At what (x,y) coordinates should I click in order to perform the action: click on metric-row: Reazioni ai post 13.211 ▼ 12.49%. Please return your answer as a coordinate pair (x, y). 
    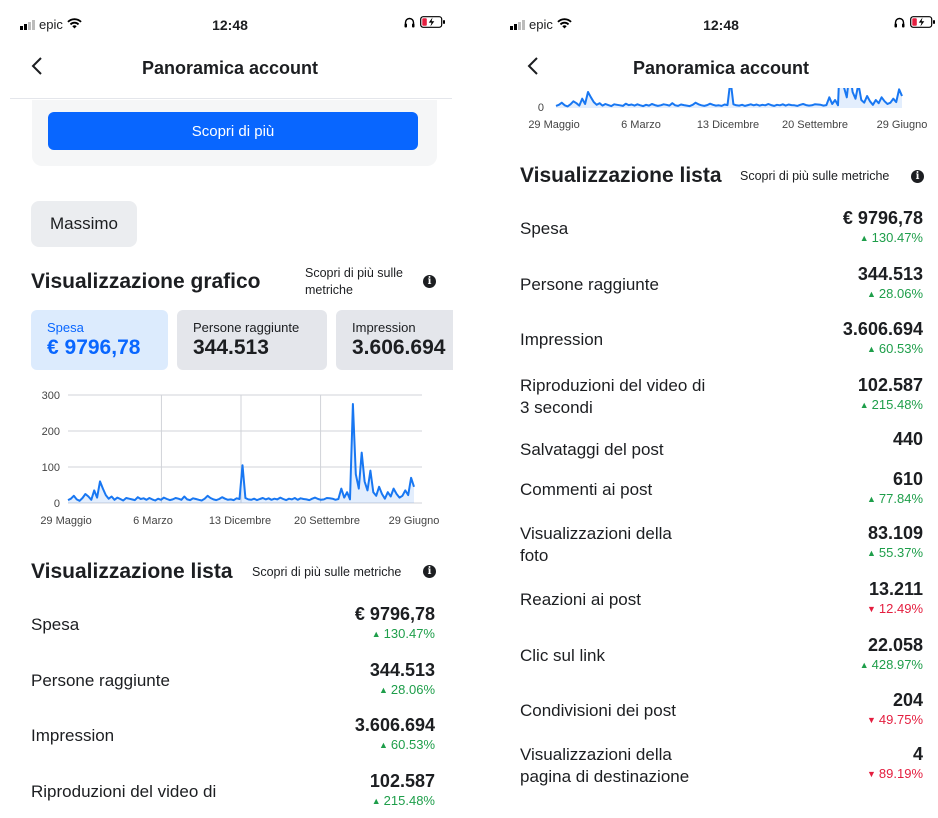
    Looking at the image, I should click on (708, 607).